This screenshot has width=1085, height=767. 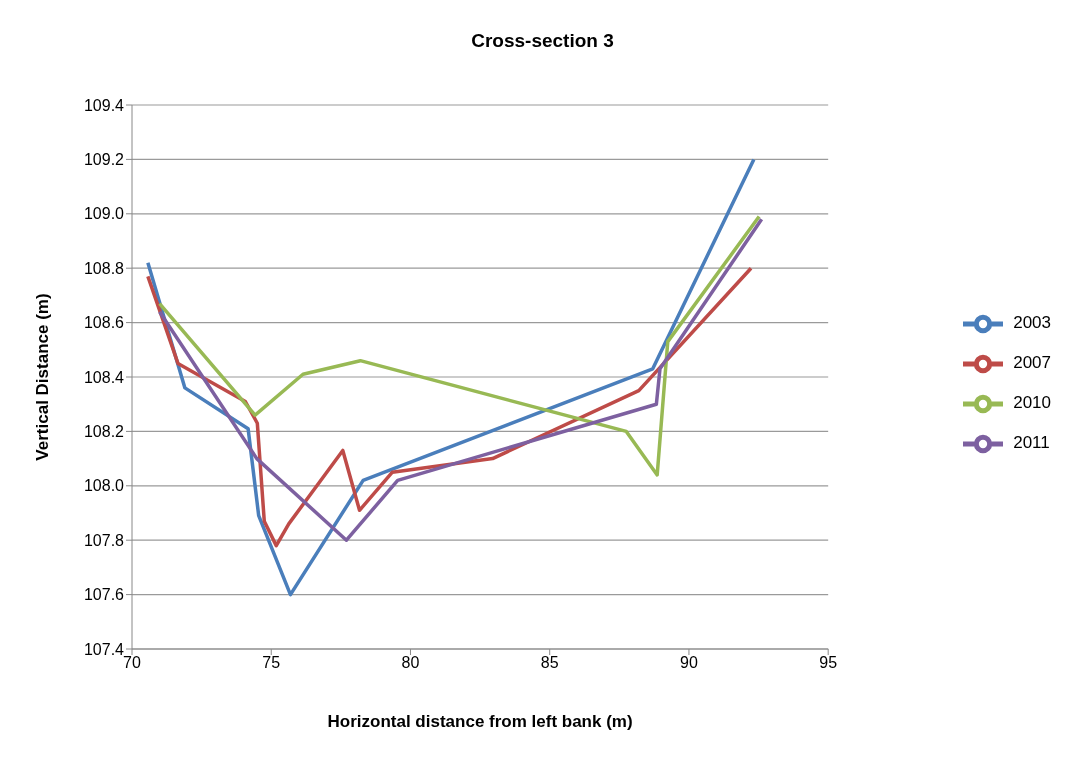 What do you see at coordinates (410, 663) in the screenshot?
I see `x-tick-label: 80` at bounding box center [410, 663].